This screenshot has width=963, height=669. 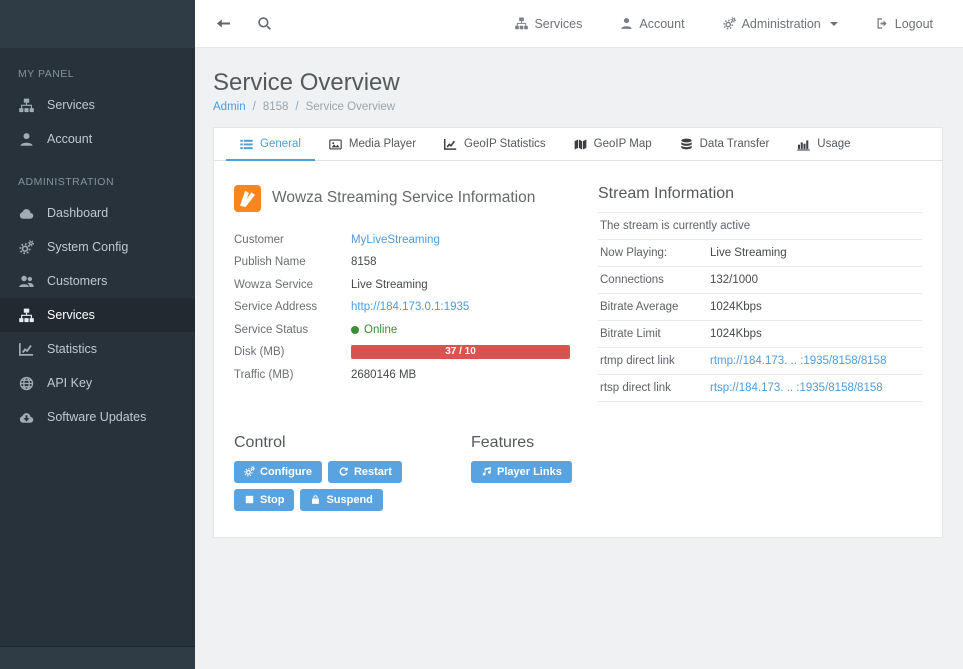 What do you see at coordinates (97, 657) in the screenshot?
I see `sidebar-footer` at bounding box center [97, 657].